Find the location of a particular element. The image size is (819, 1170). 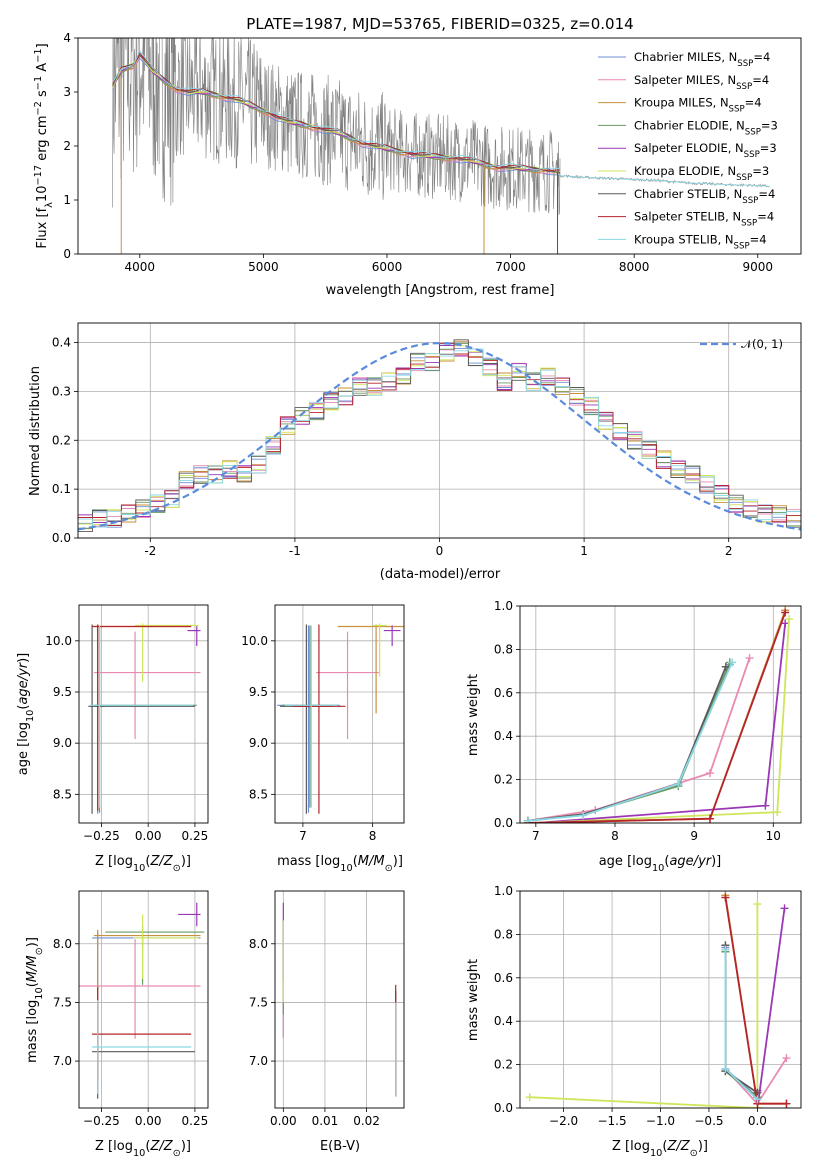

weight-vs-age-content is located at coordinates (658, 714).